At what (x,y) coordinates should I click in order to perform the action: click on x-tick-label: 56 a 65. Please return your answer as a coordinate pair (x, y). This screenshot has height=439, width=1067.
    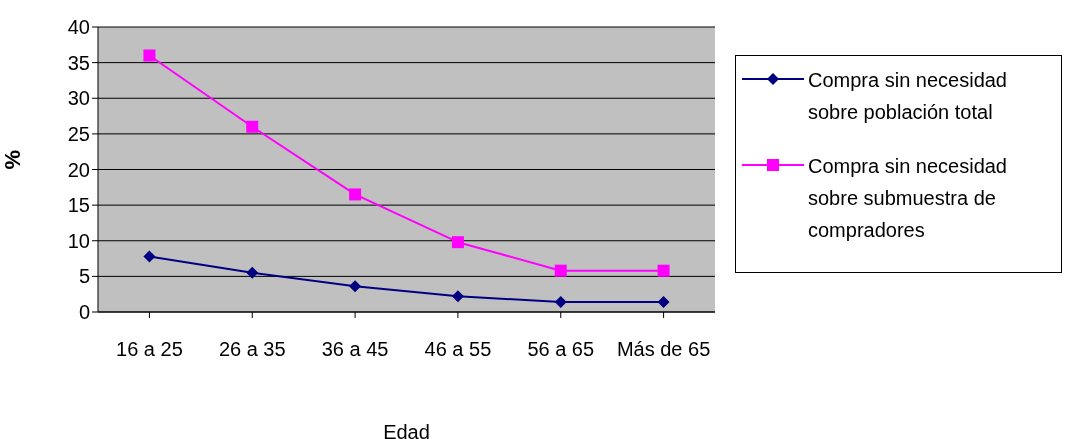
    Looking at the image, I should click on (561, 349).